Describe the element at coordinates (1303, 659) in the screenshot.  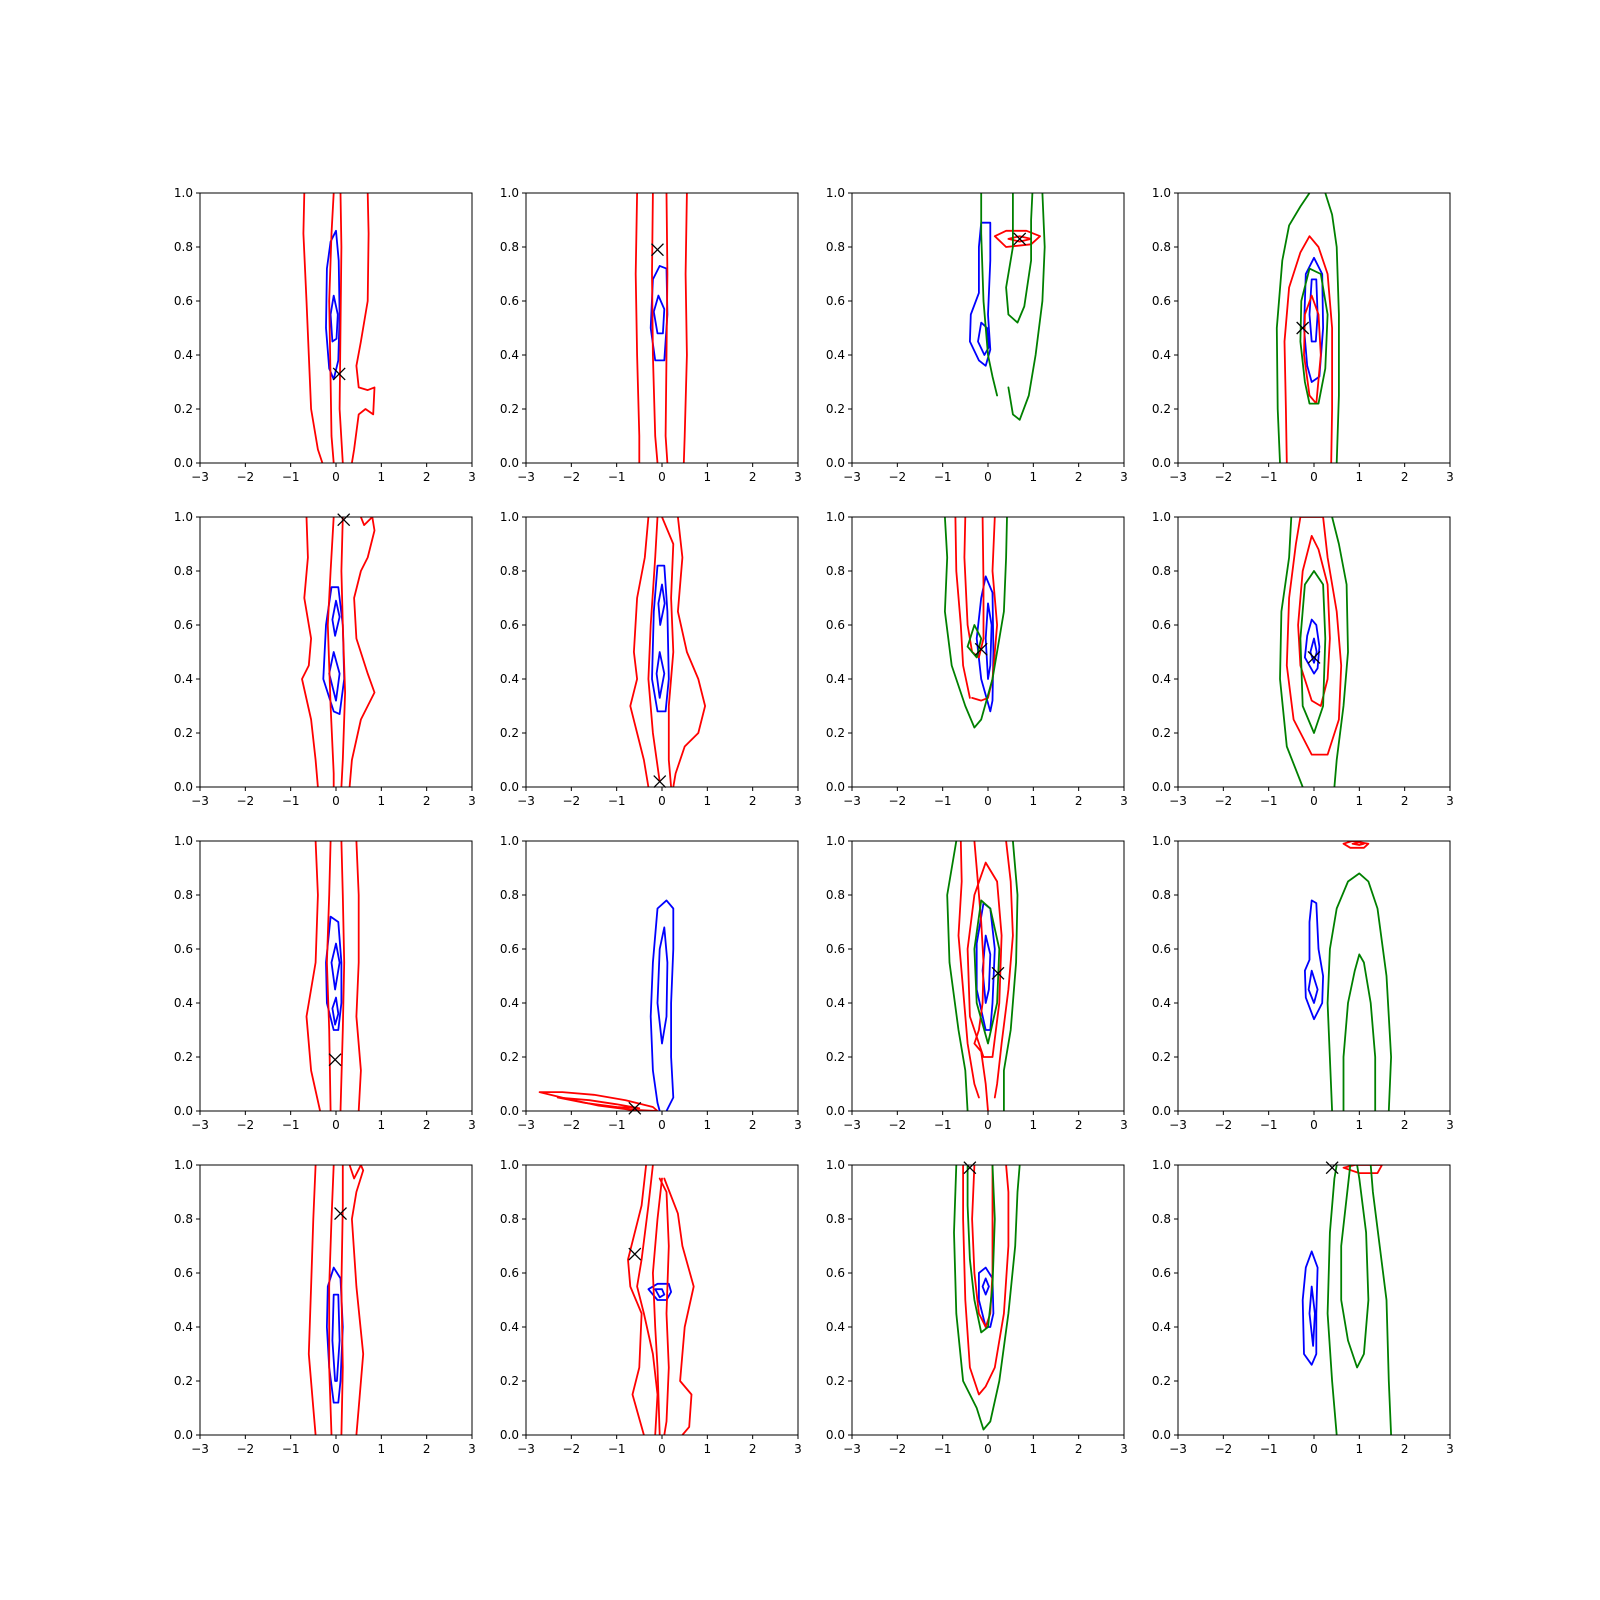
I see `subplot-2-4: −3 −2 −1 0 1 2 3 0.0 0.2 0.4 0.6 0.8 1.0` at that location.